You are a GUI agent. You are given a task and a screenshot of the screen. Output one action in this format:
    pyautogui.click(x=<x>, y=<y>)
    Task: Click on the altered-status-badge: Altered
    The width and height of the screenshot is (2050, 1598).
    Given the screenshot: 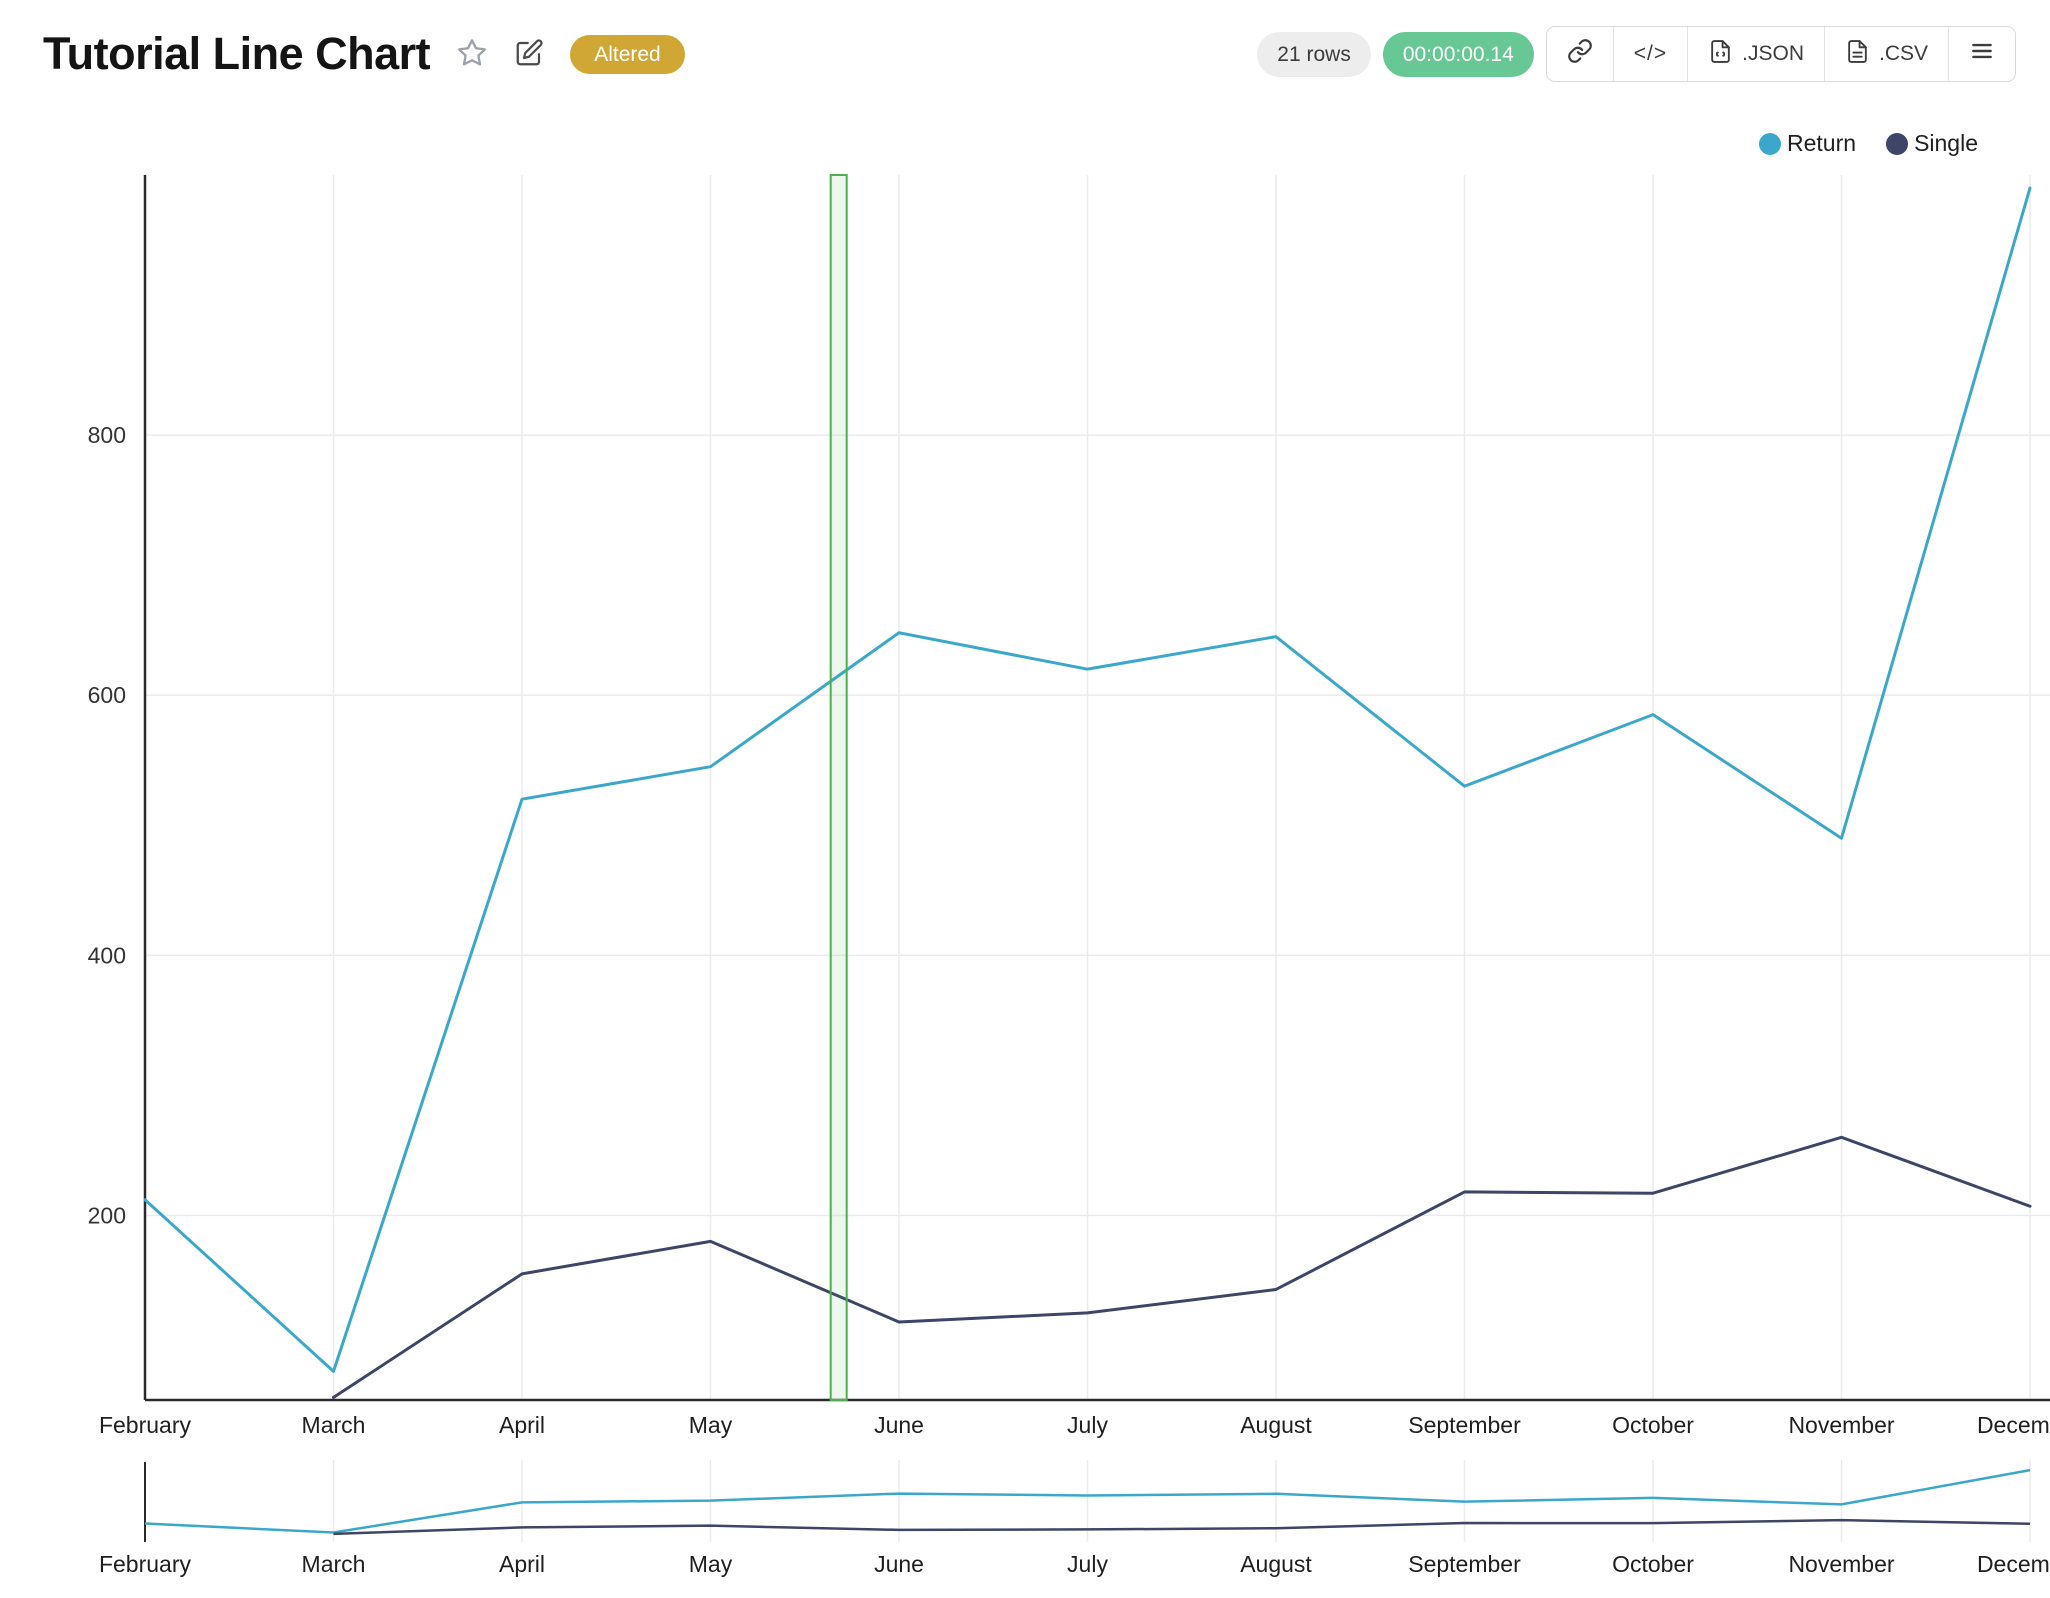 What is the action you would take?
    pyautogui.click(x=627, y=54)
    